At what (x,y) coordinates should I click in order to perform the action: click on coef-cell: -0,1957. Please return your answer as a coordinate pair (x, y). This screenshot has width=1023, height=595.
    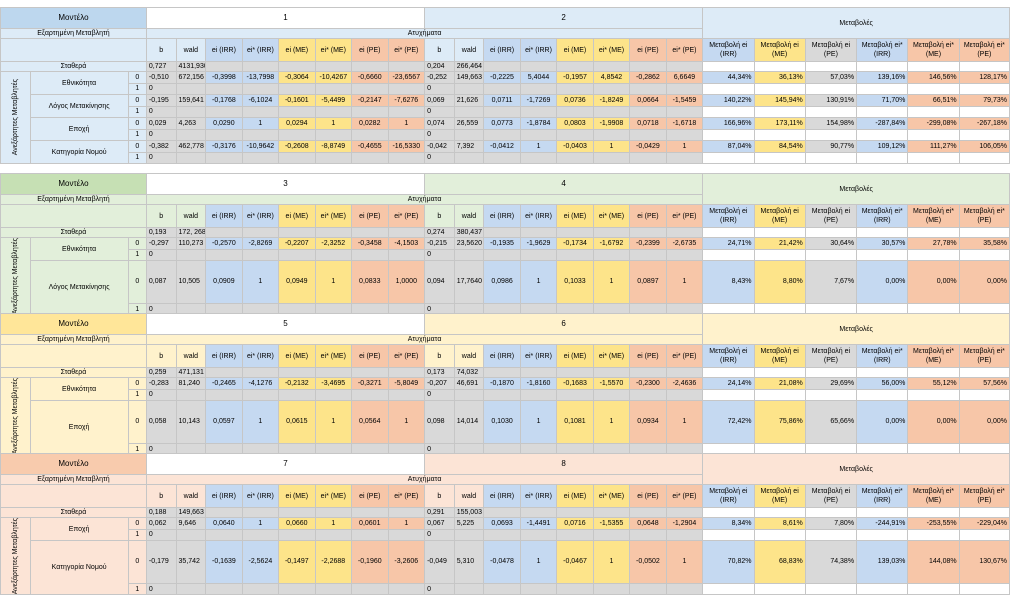
    Looking at the image, I should click on (575, 77).